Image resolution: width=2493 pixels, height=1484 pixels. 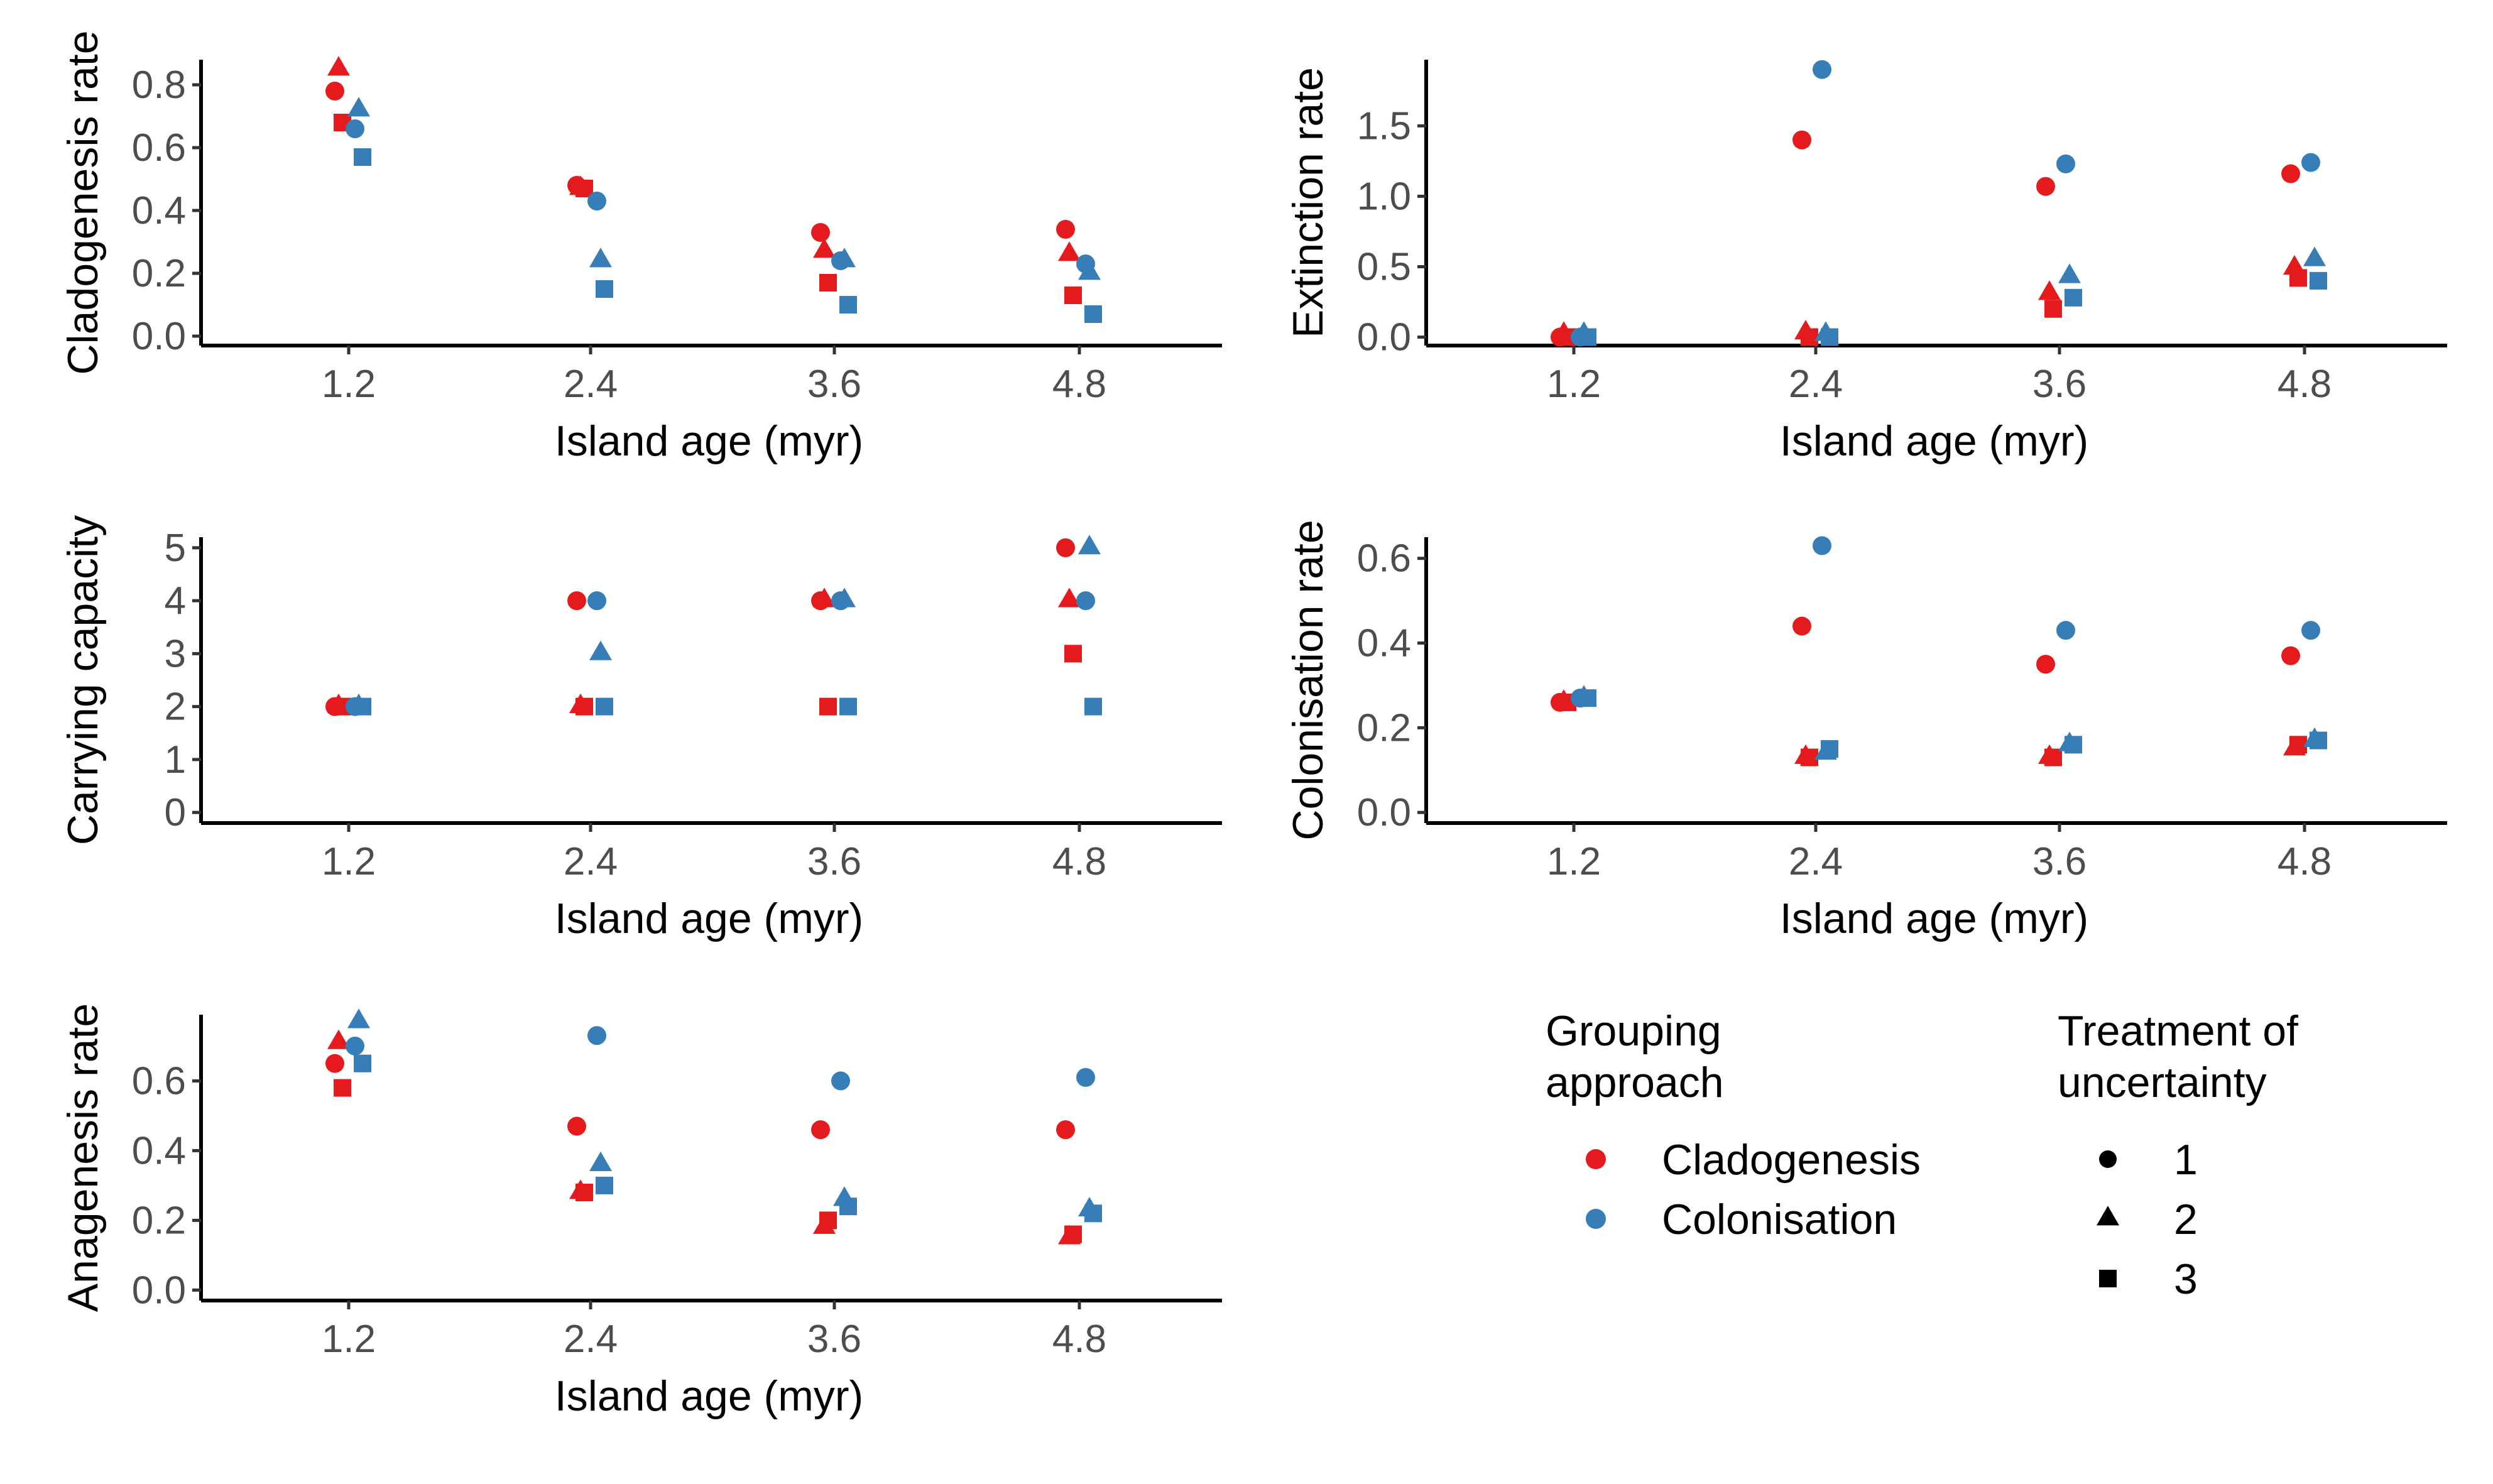 I want to click on legend-title-grouping-line2: approach, so click(x=1635, y=1082).